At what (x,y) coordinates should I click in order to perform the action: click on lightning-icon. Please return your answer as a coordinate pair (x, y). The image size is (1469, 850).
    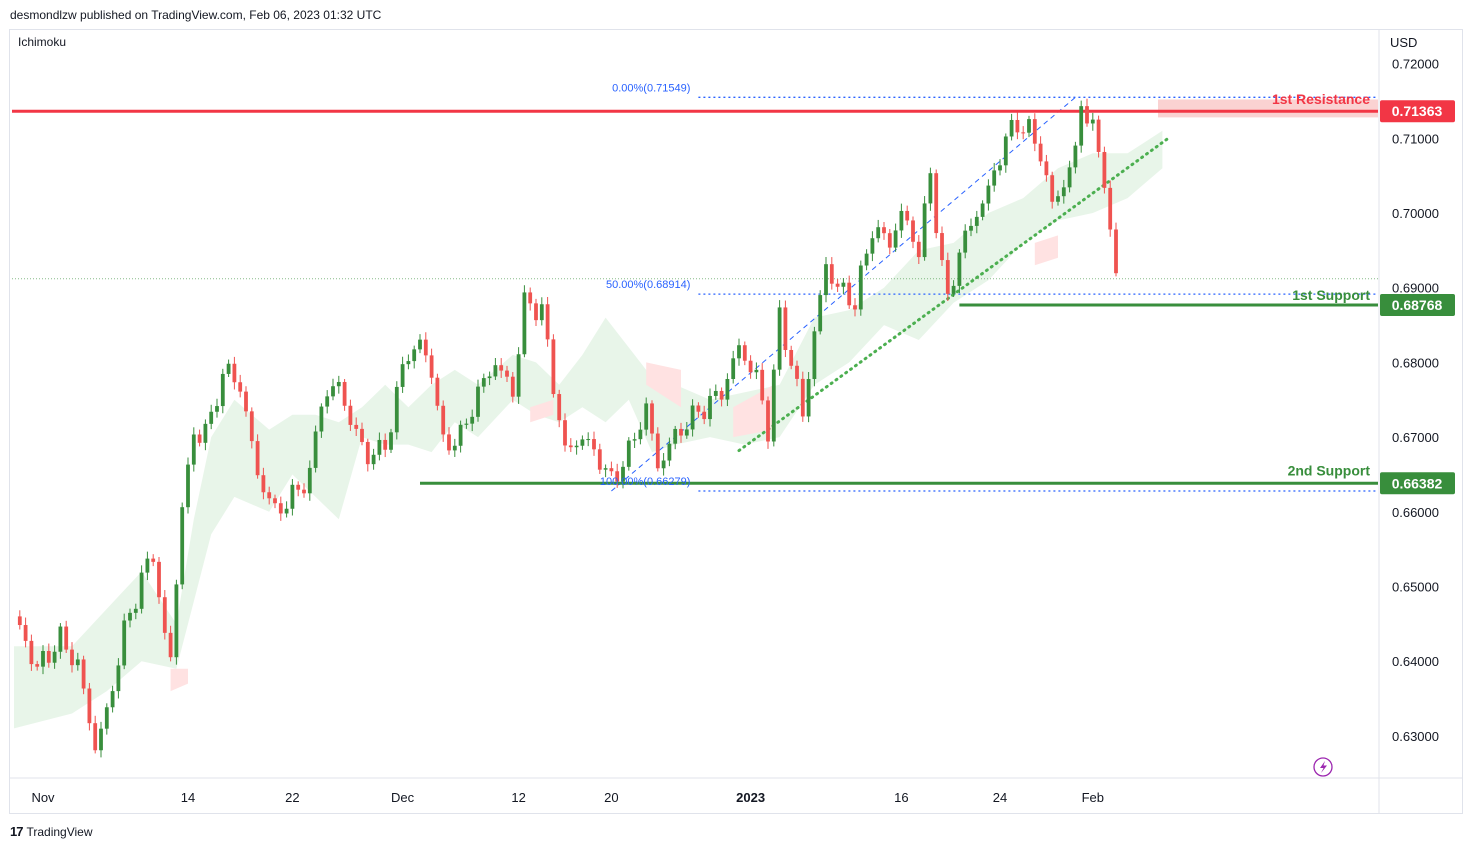
    Looking at the image, I should click on (1323, 767).